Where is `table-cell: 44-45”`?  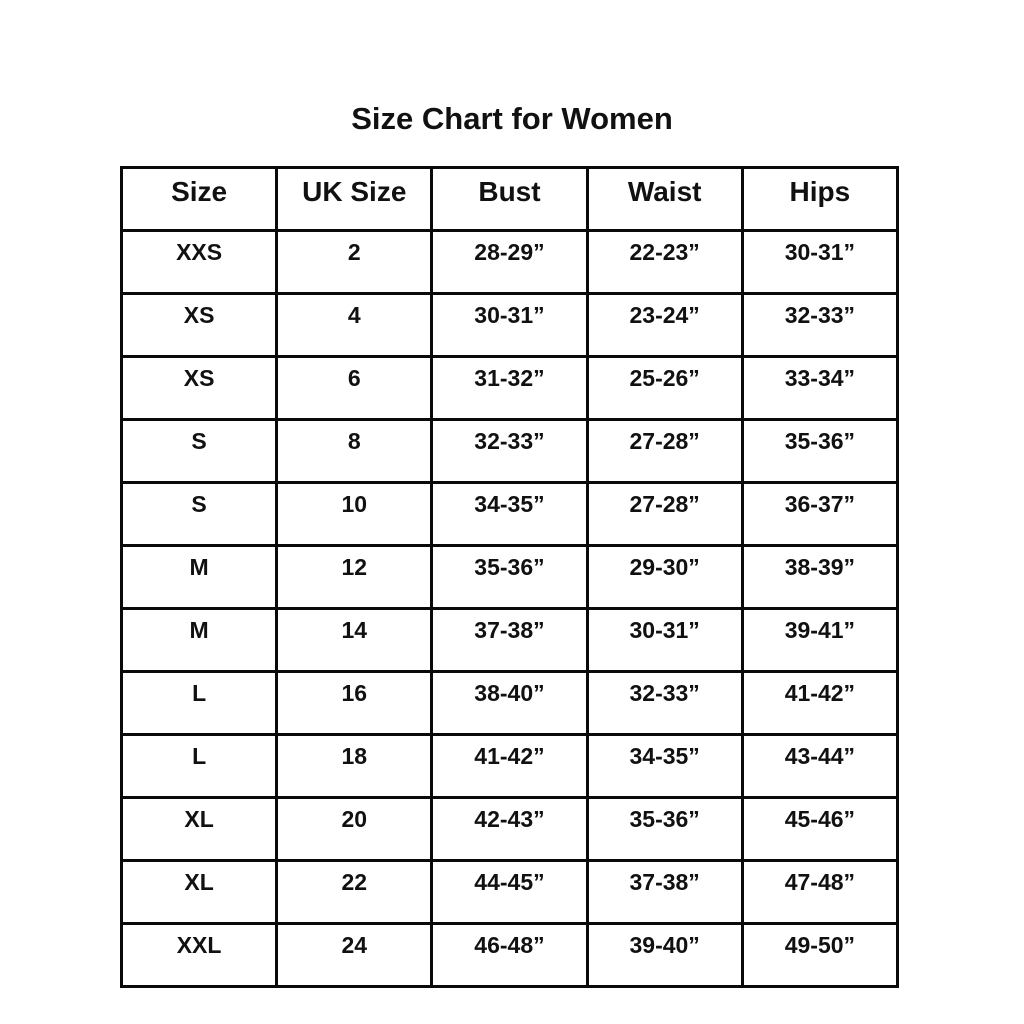
table-cell: 44-45” is located at coordinates (509, 892).